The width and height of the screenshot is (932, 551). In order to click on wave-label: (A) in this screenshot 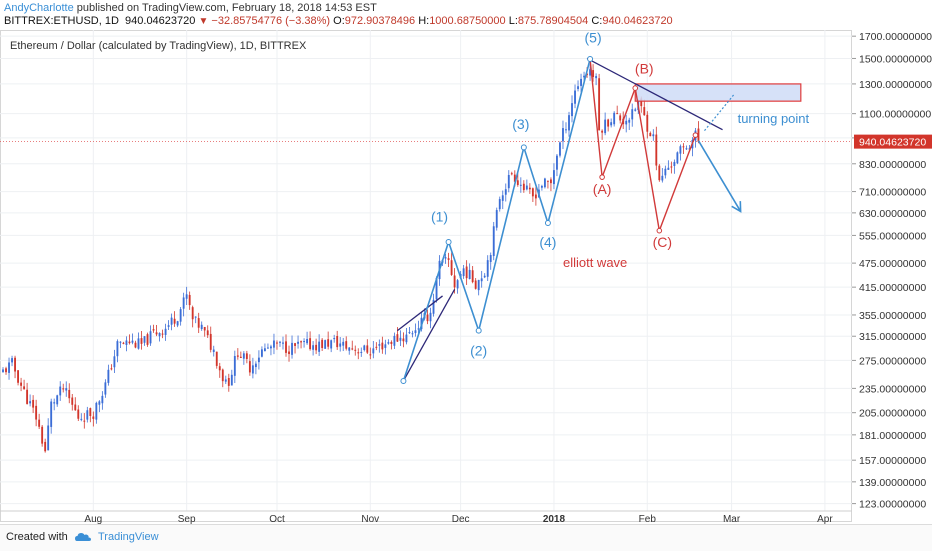, I will do `click(602, 189)`.